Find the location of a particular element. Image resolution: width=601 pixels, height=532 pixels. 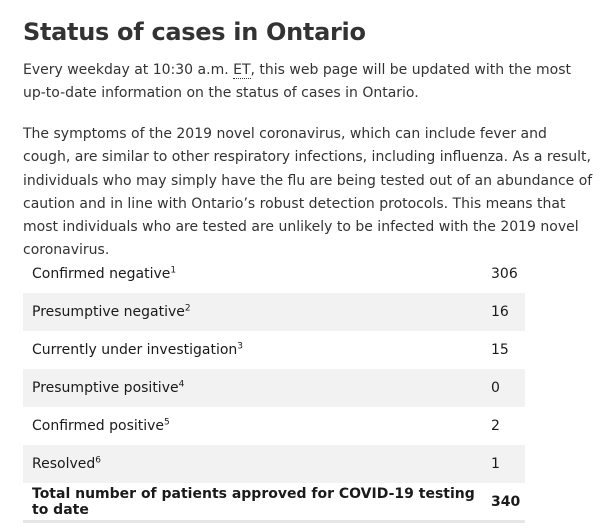

row-label: Confirmed negative1 is located at coordinates (104, 273).